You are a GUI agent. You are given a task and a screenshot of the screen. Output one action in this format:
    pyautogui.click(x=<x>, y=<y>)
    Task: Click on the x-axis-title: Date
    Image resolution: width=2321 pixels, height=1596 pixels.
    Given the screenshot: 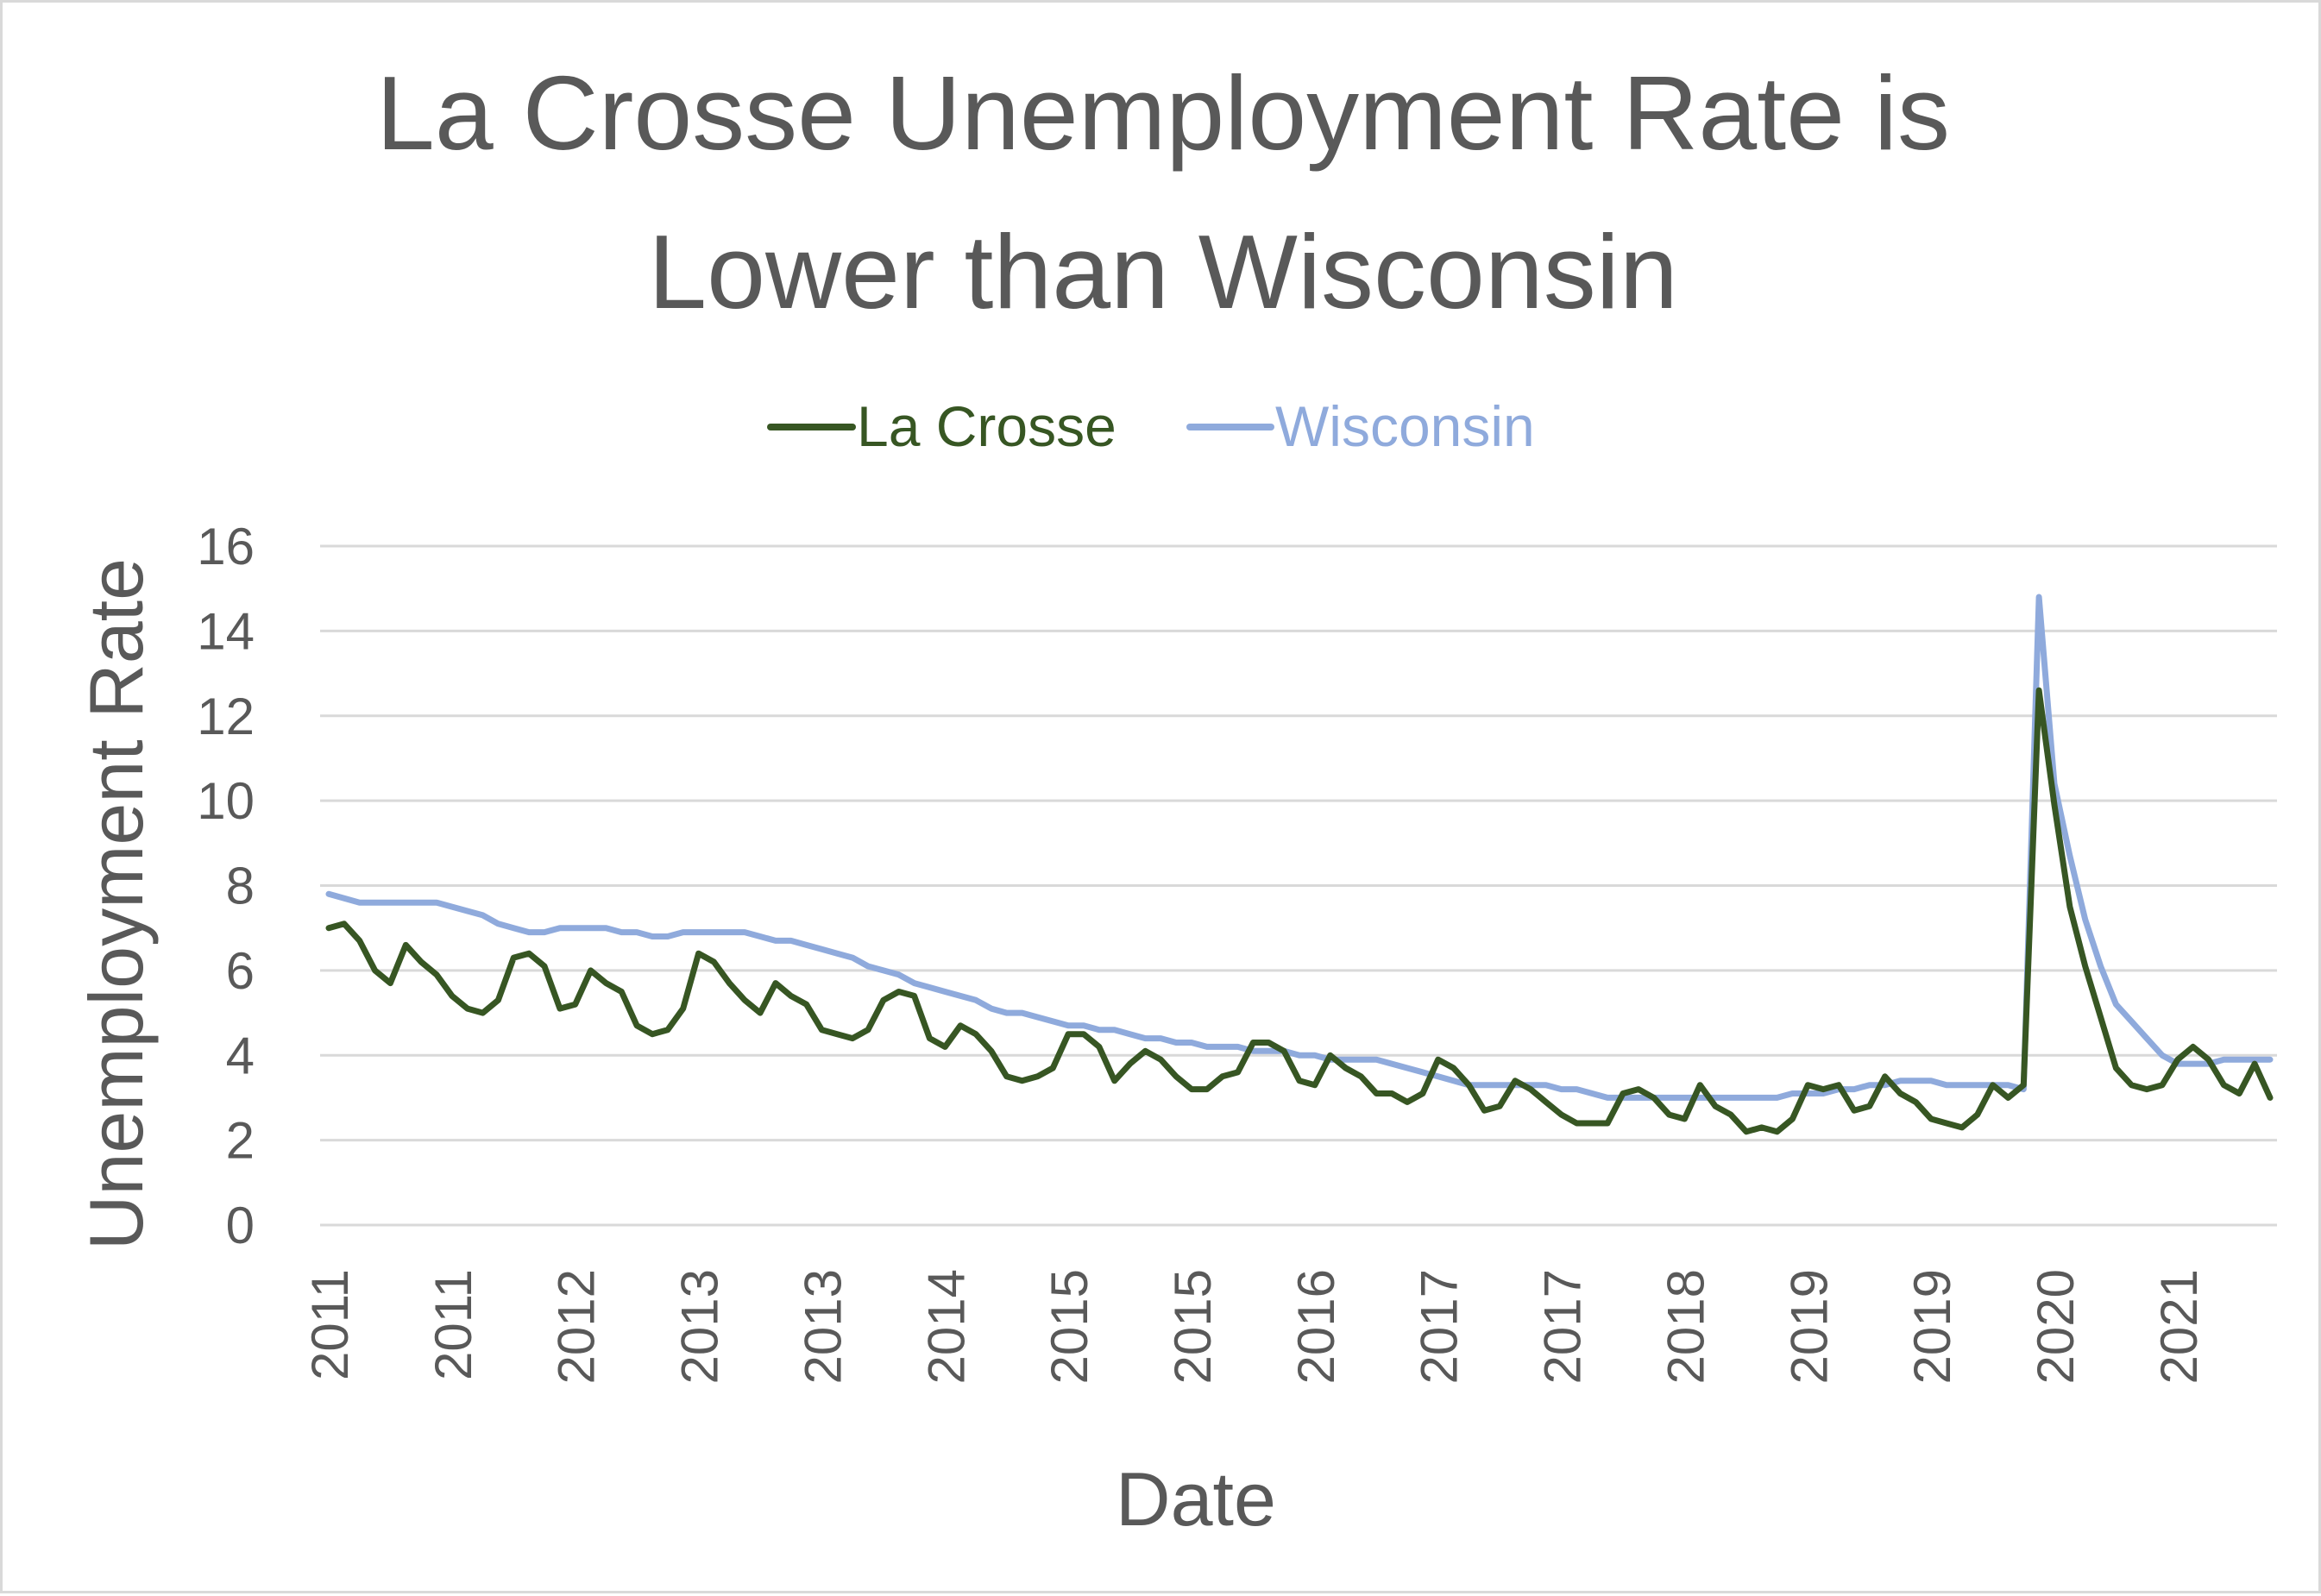 What is the action you would take?
    pyautogui.click(x=1196, y=1499)
    